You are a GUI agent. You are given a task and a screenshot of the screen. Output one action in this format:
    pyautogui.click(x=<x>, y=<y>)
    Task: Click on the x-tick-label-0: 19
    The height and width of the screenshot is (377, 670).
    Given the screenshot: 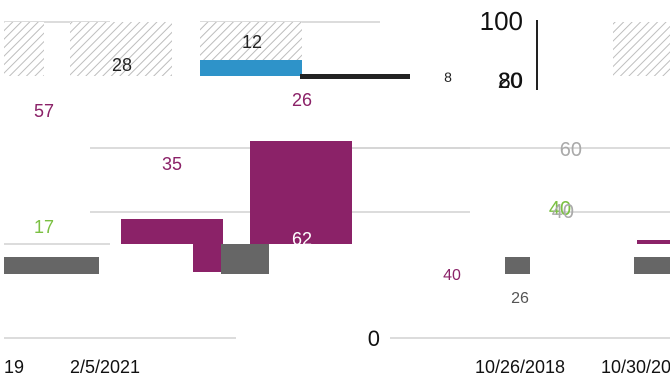 What is the action you would take?
    pyautogui.click(x=14, y=367)
    